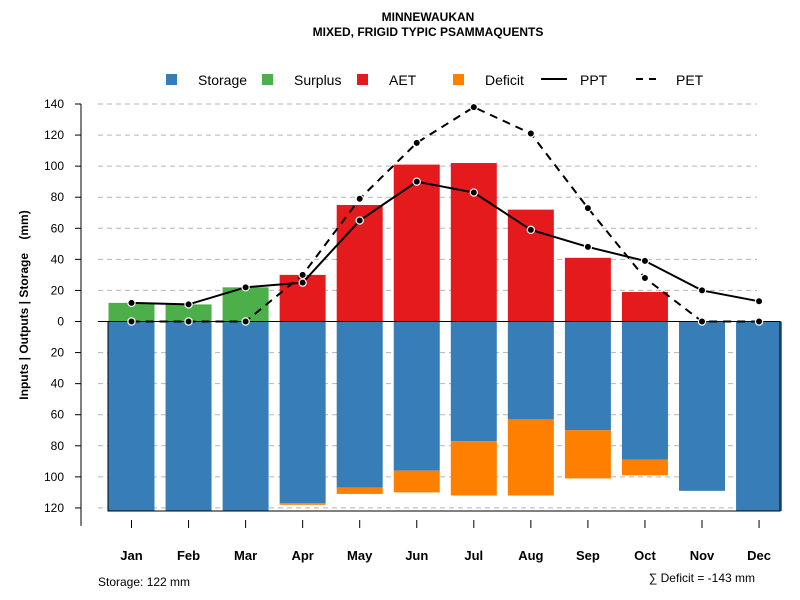  What do you see at coordinates (473, 555) in the screenshot?
I see `x-tick-label-jul: Jul` at bounding box center [473, 555].